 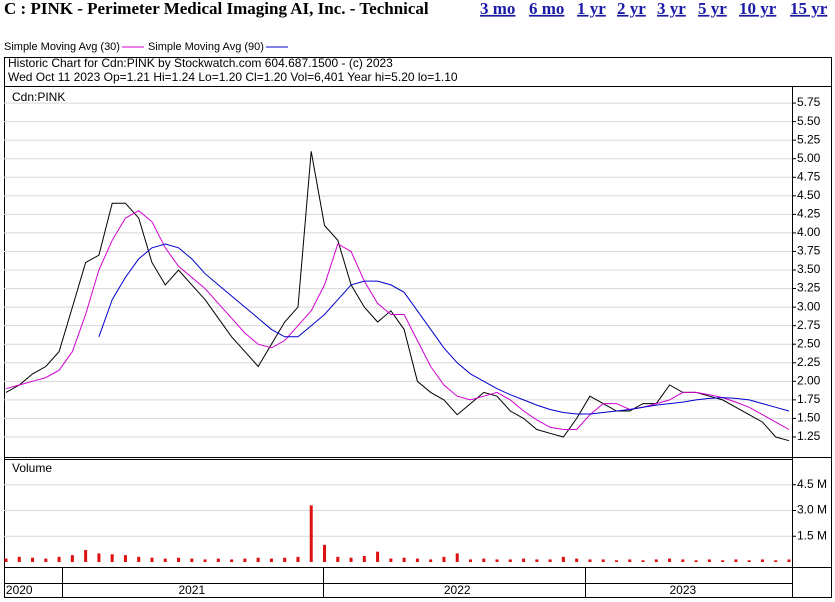 What do you see at coordinates (191, 590) in the screenshot?
I see `x-tick-label: 2021` at bounding box center [191, 590].